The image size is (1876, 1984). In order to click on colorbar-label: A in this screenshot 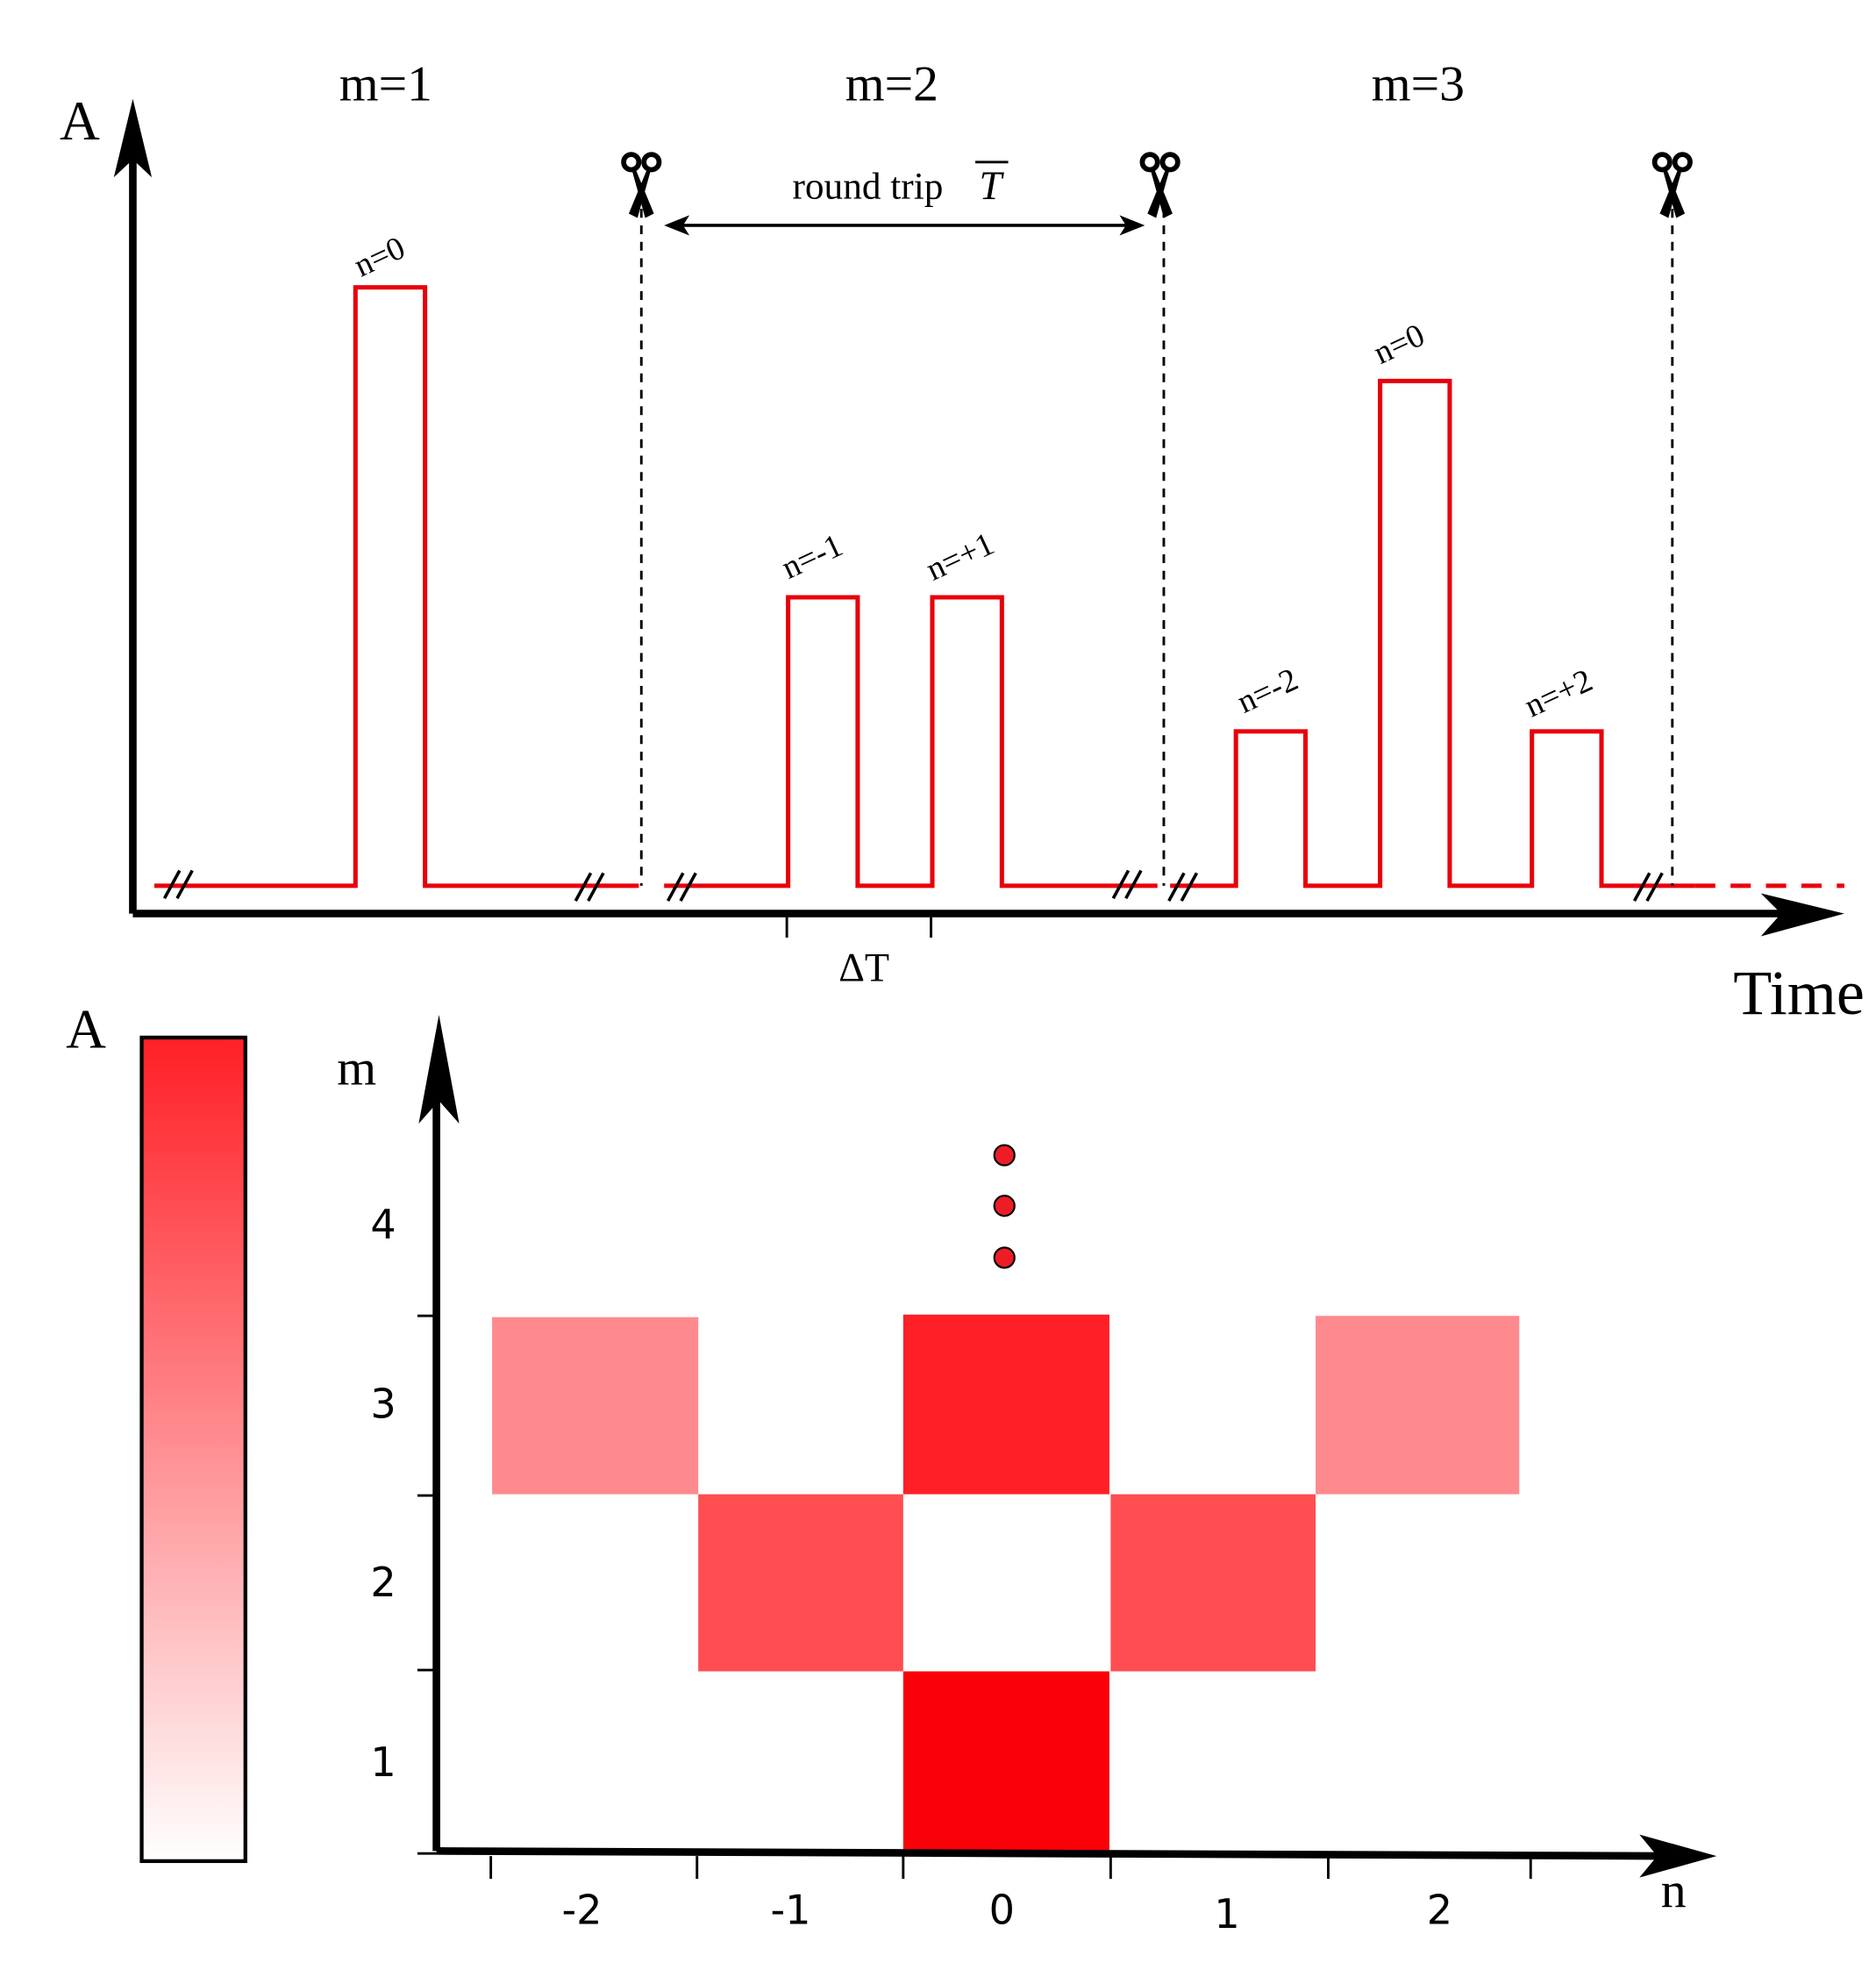, I will do `click(86, 1029)`.